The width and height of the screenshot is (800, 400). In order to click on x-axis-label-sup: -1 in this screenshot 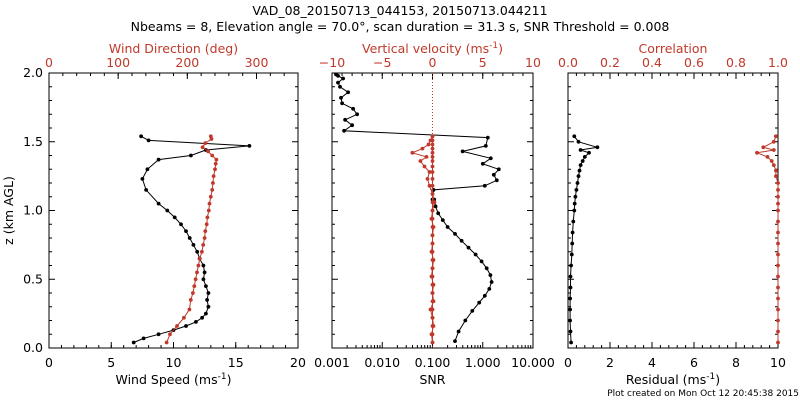, I will do `click(222, 377)`.